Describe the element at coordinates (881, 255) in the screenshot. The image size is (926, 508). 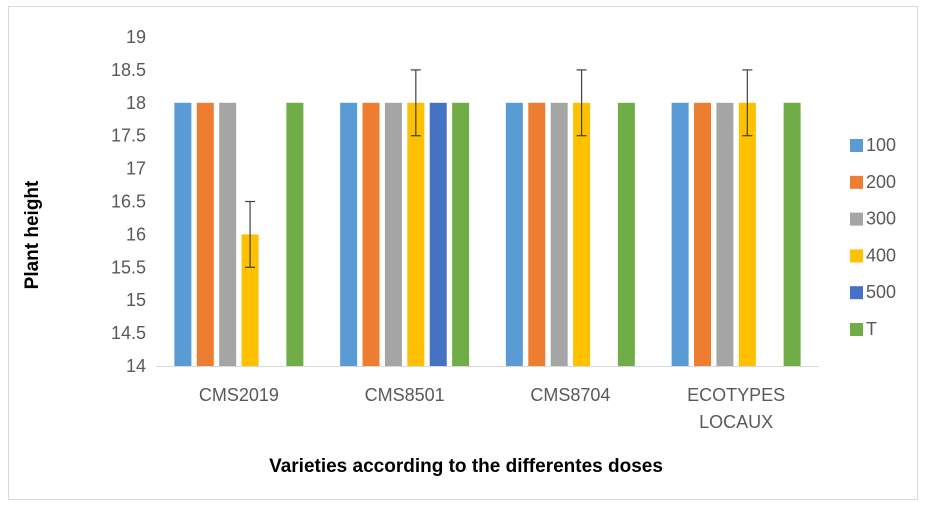
I see `legend-label-400: 400` at that location.